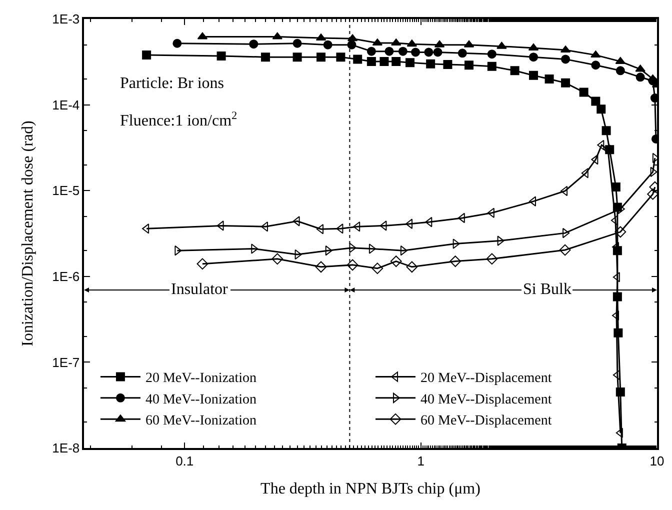  Describe the element at coordinates (66, 190) in the screenshot. I see `y-tick-label: 1E-5` at that location.